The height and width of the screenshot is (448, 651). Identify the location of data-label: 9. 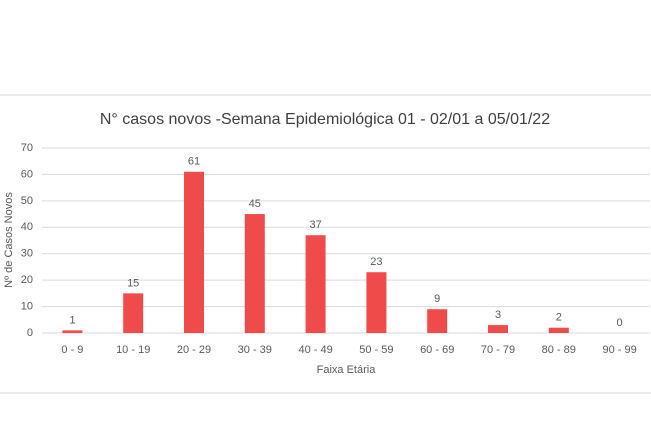
(437, 299).